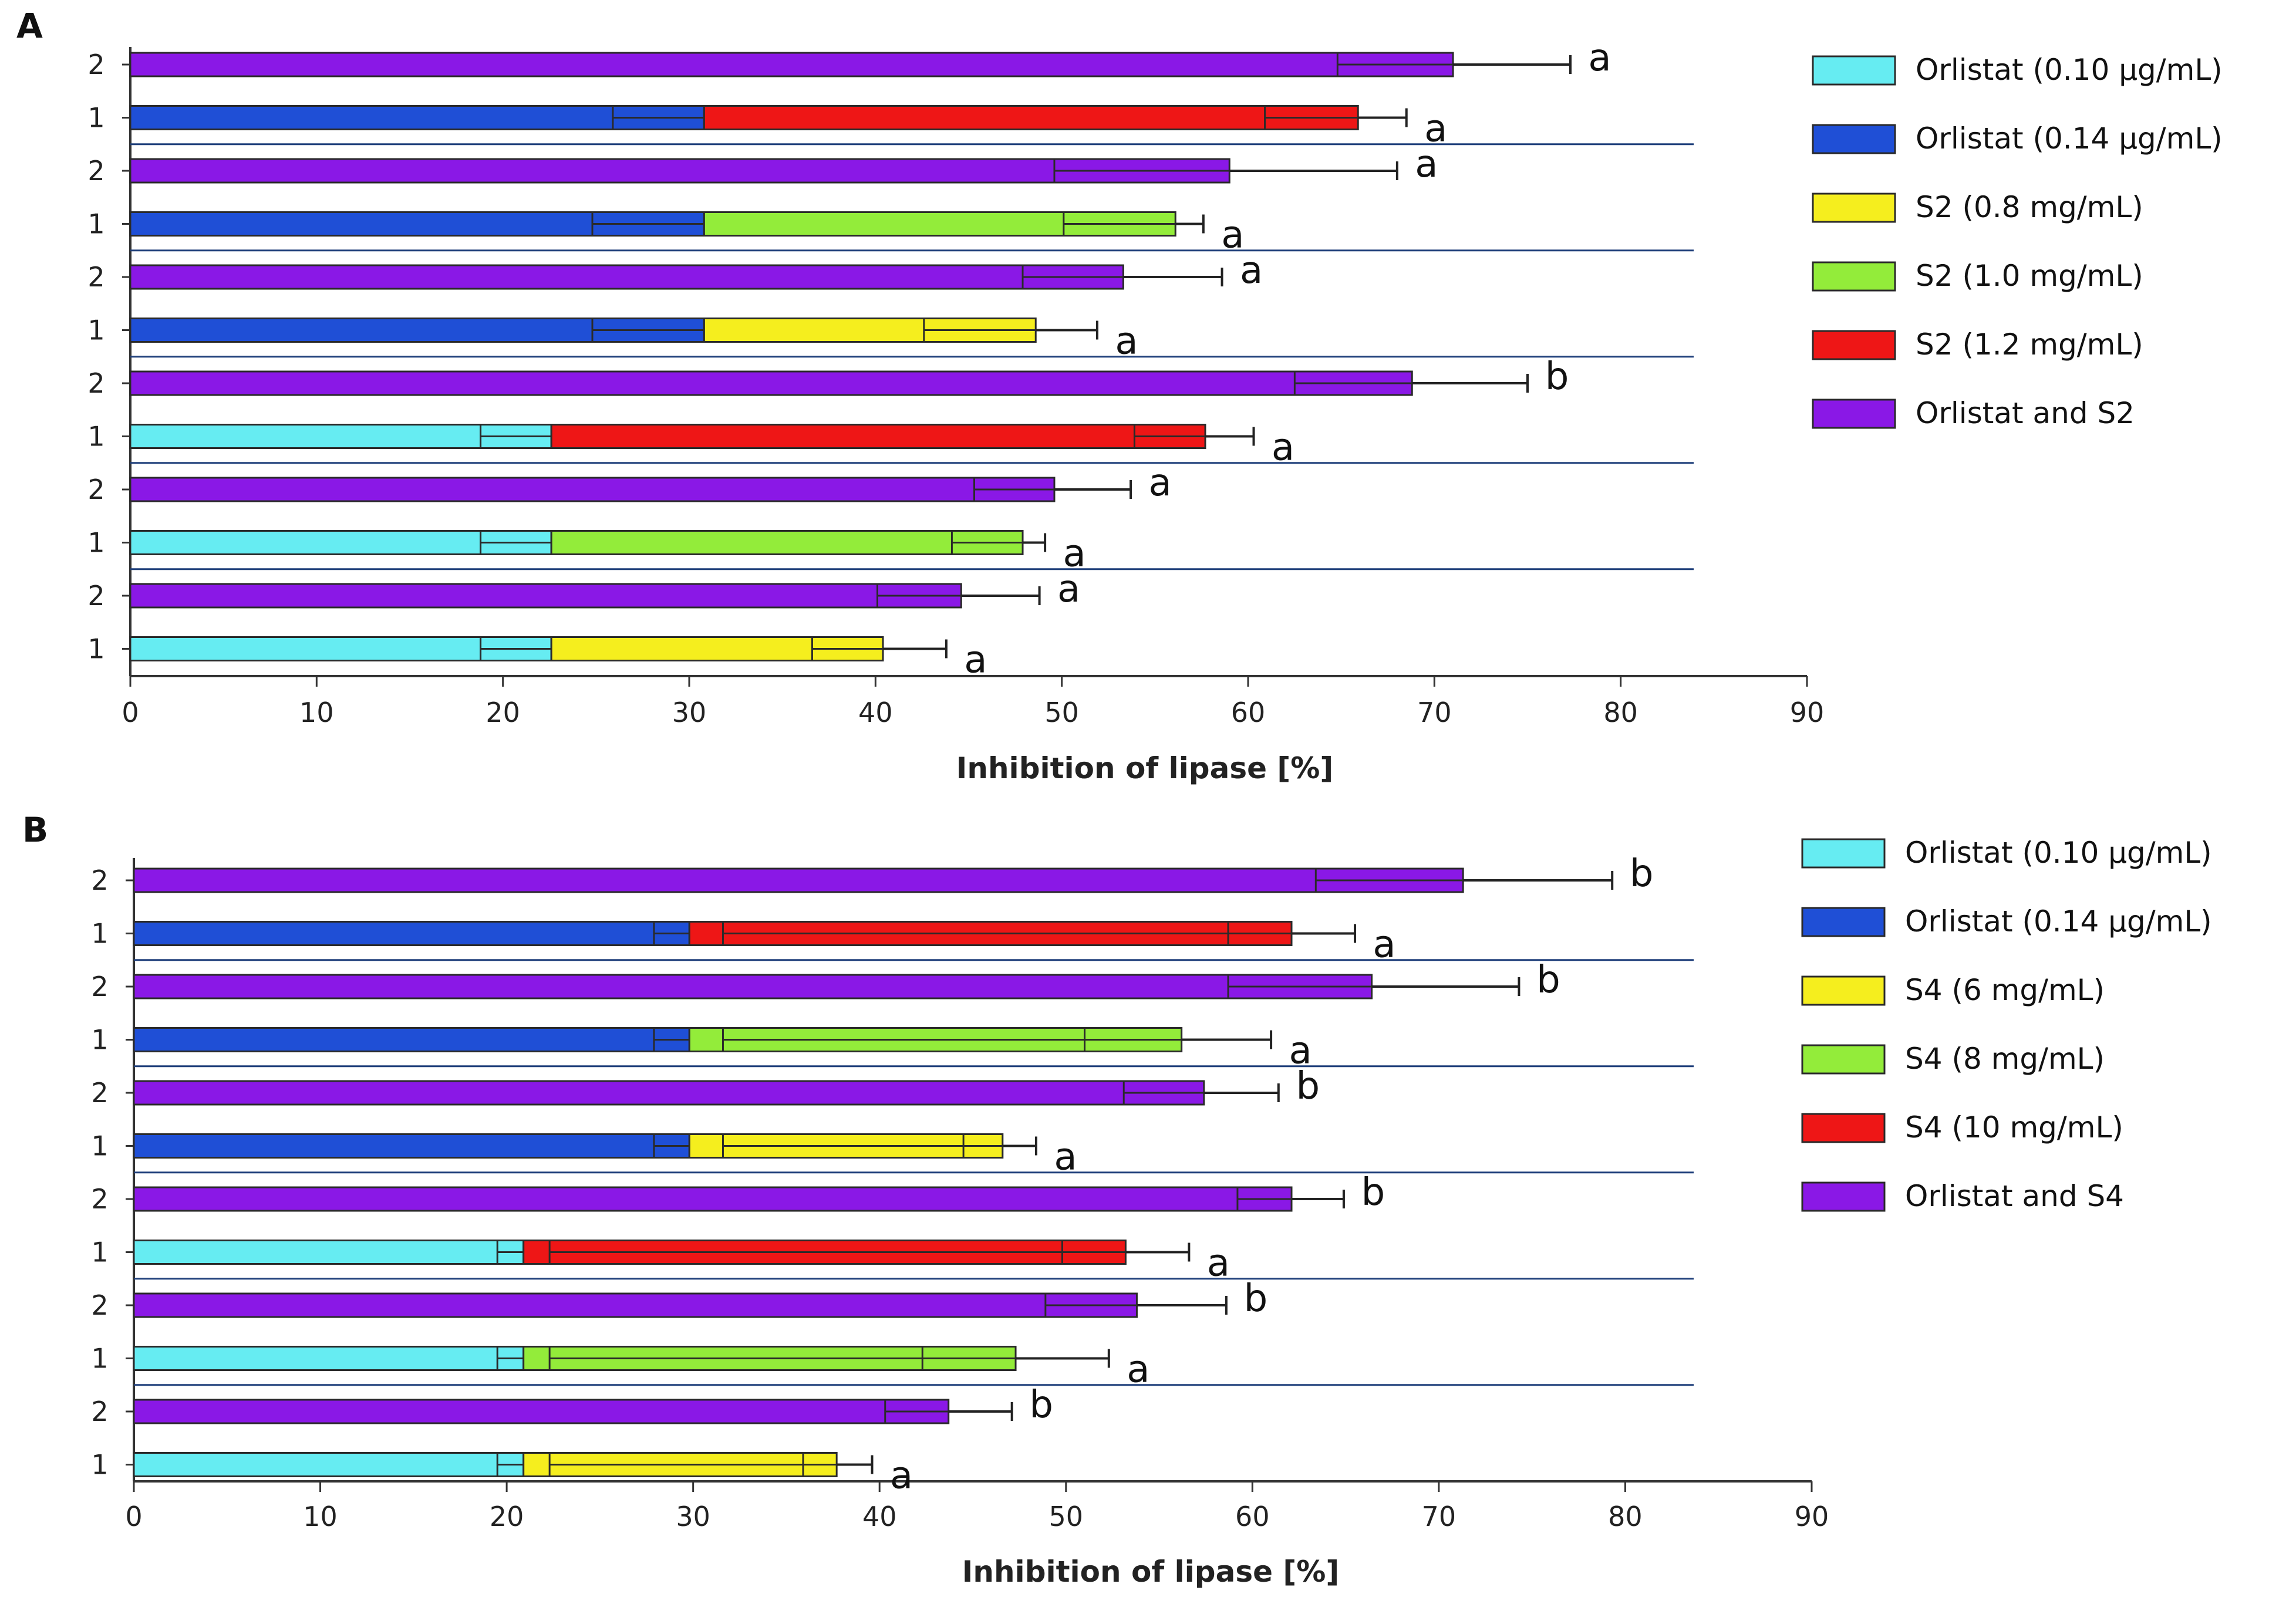 The image size is (2296, 1604). What do you see at coordinates (1144, 768) in the screenshot?
I see `x-axis-title-a: Inhibition of lipase [%]` at bounding box center [1144, 768].